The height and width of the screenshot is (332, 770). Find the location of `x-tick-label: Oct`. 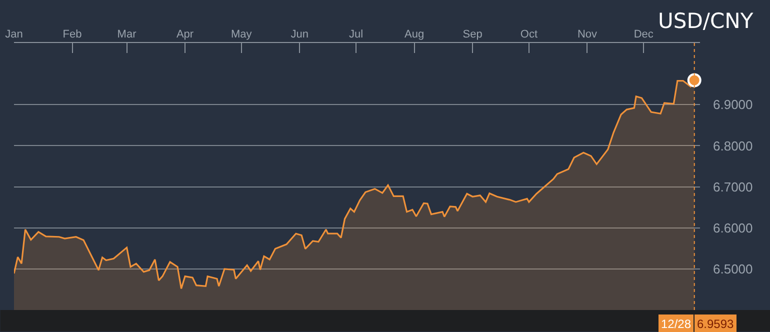

x-tick-label: Oct is located at coordinates (529, 34).